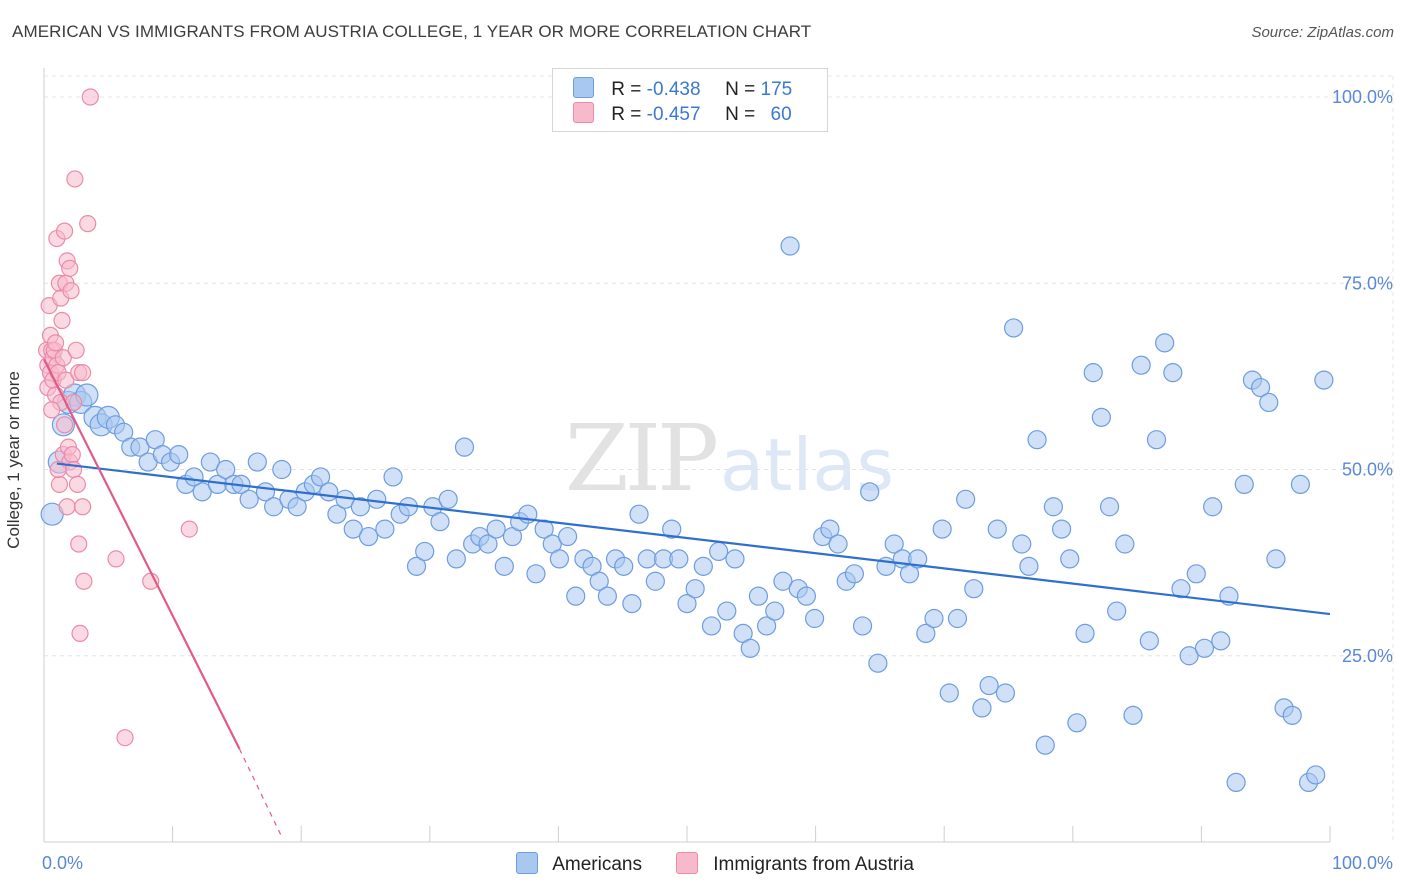 This screenshot has height=892, width=1406. Describe the element at coordinates (597, 864) in the screenshot. I see `bottom-legend-label-americans: Americans` at that location.